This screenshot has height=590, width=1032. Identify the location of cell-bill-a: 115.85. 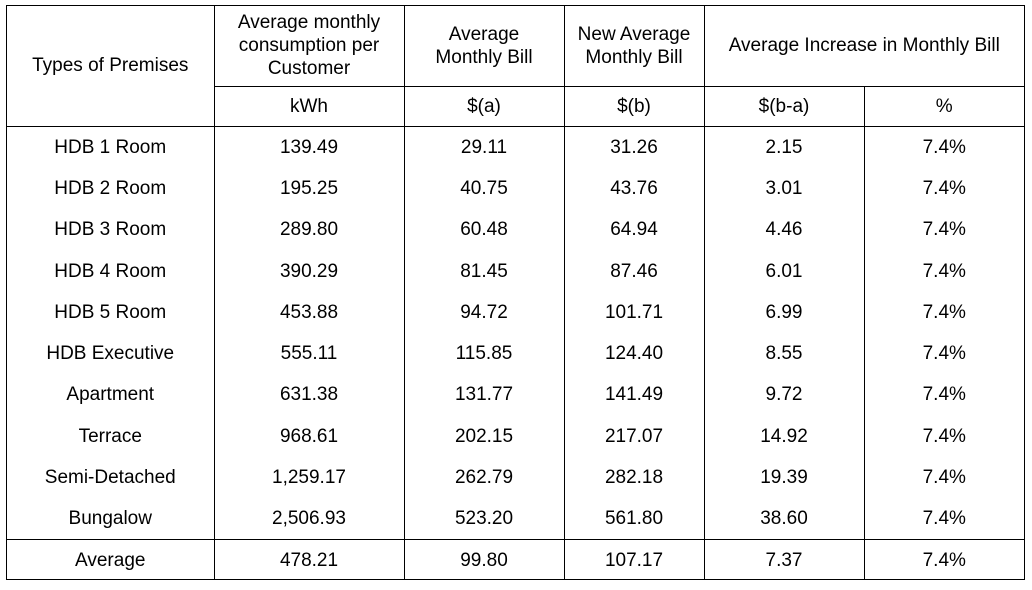
(484, 353).